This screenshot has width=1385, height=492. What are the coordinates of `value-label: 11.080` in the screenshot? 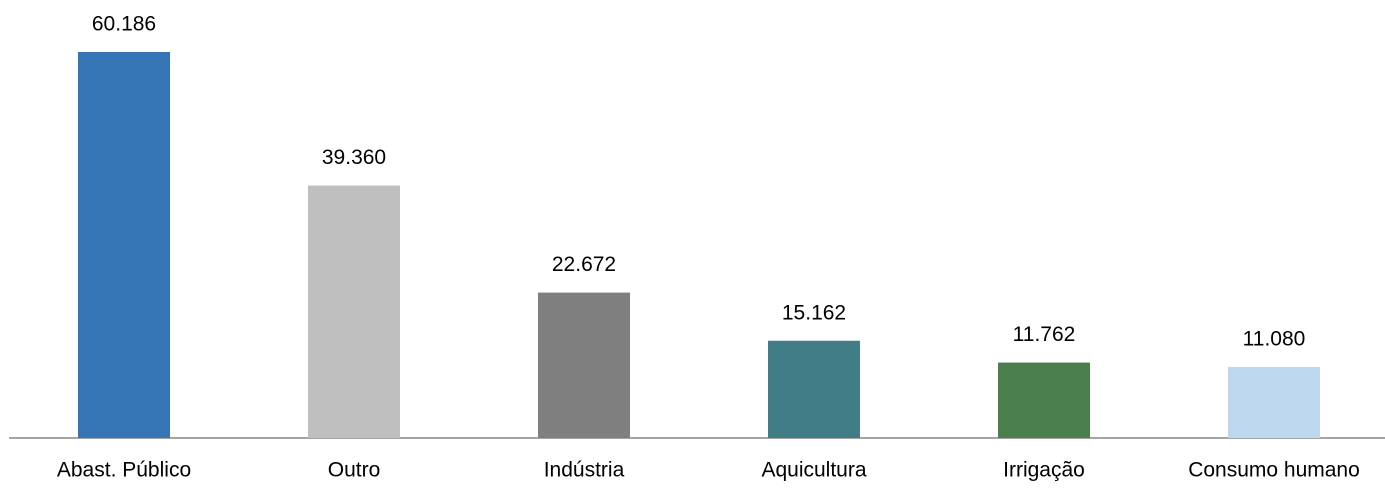 It's located at (1274, 338).